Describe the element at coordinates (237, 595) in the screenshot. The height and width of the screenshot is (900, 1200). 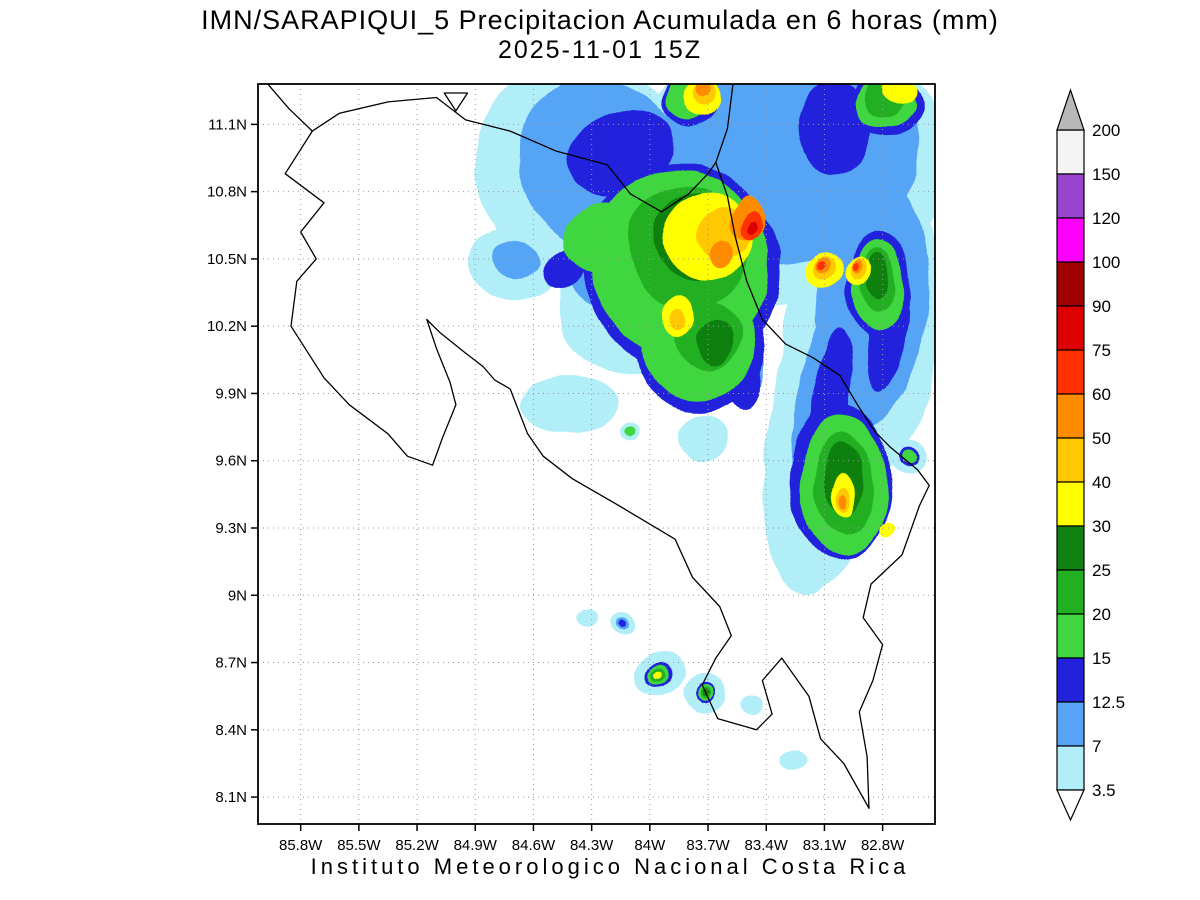
I see `lat-tick-label: 9N` at that location.